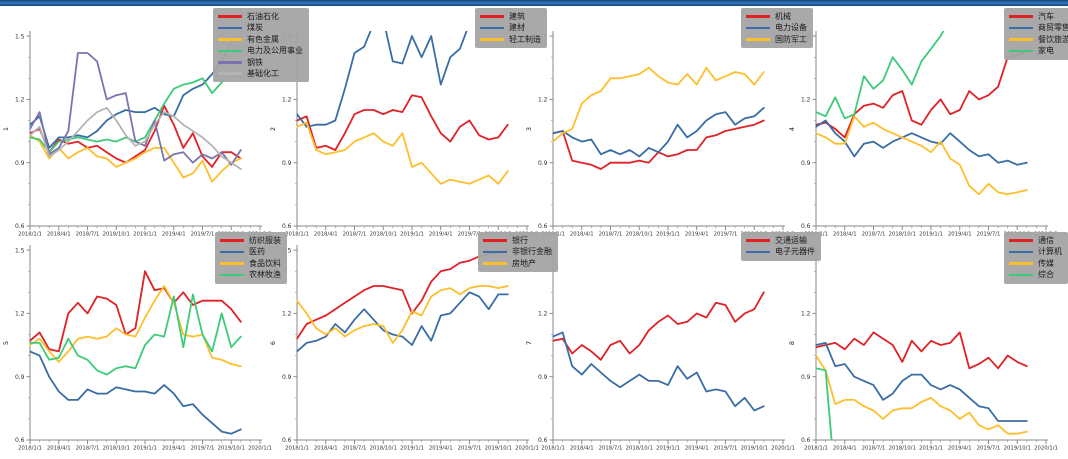 The image size is (1068, 459). Describe the element at coordinates (1053, 28) in the screenshot. I see `legend-label: 商贸零售` at that location.